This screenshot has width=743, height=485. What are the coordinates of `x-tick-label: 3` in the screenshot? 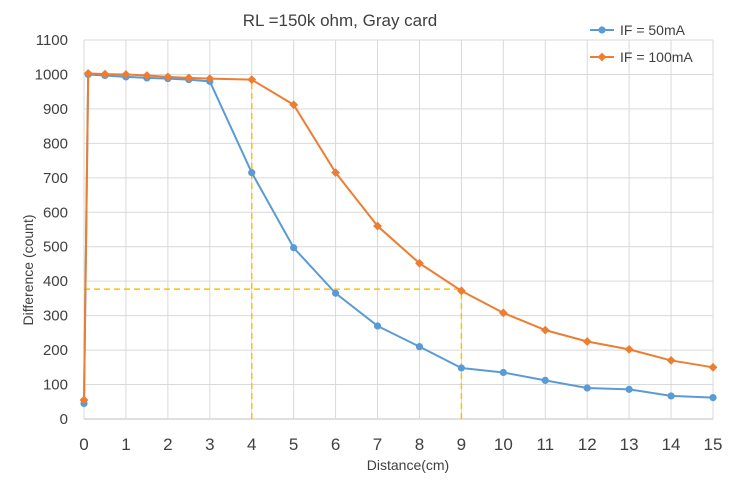 It's located at (209, 444).